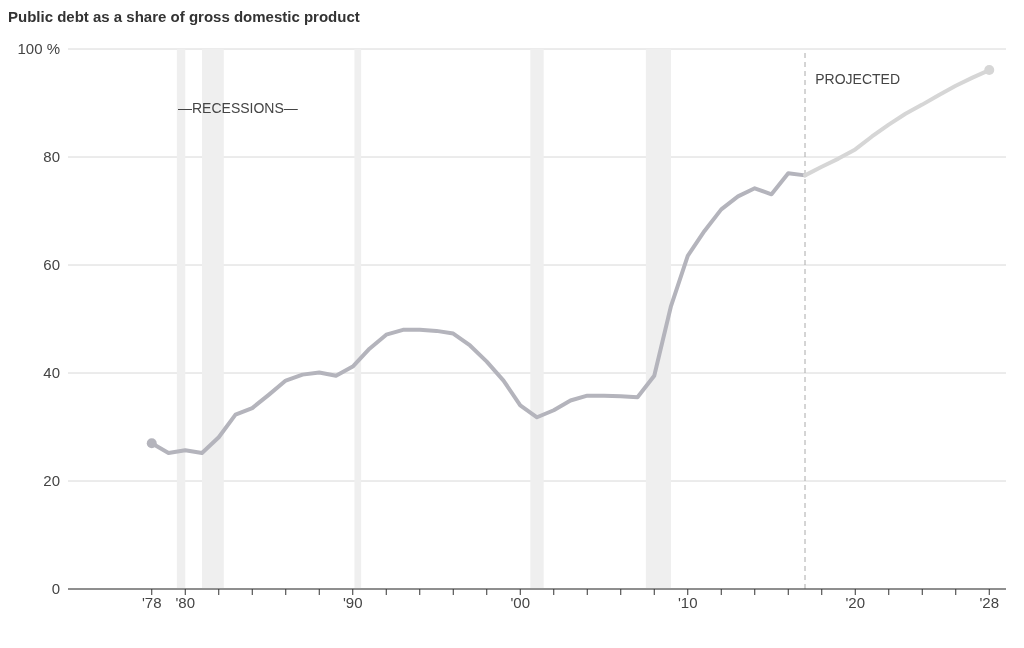 The height and width of the screenshot is (648, 1024). I want to click on y-tick-label: 40, so click(51, 373).